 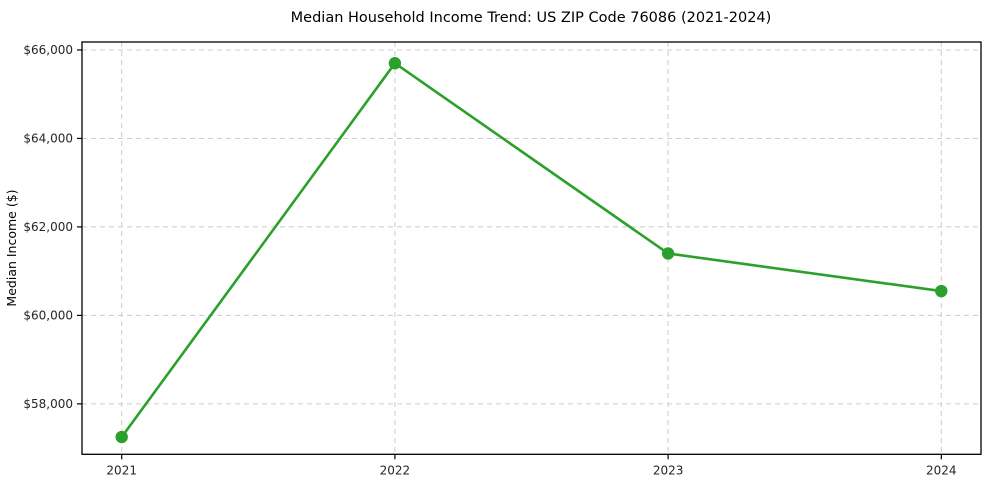 What do you see at coordinates (48, 50) in the screenshot?
I see `y-tick-label: $66,000` at bounding box center [48, 50].